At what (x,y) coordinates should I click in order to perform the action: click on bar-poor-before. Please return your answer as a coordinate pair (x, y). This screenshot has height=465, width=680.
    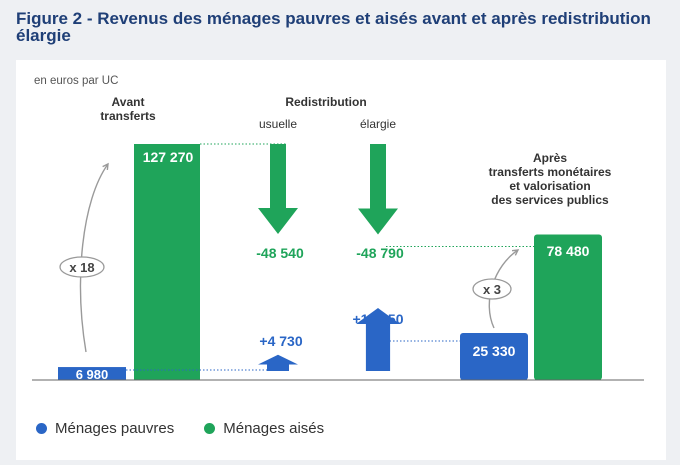
    Looking at the image, I should click on (92, 373).